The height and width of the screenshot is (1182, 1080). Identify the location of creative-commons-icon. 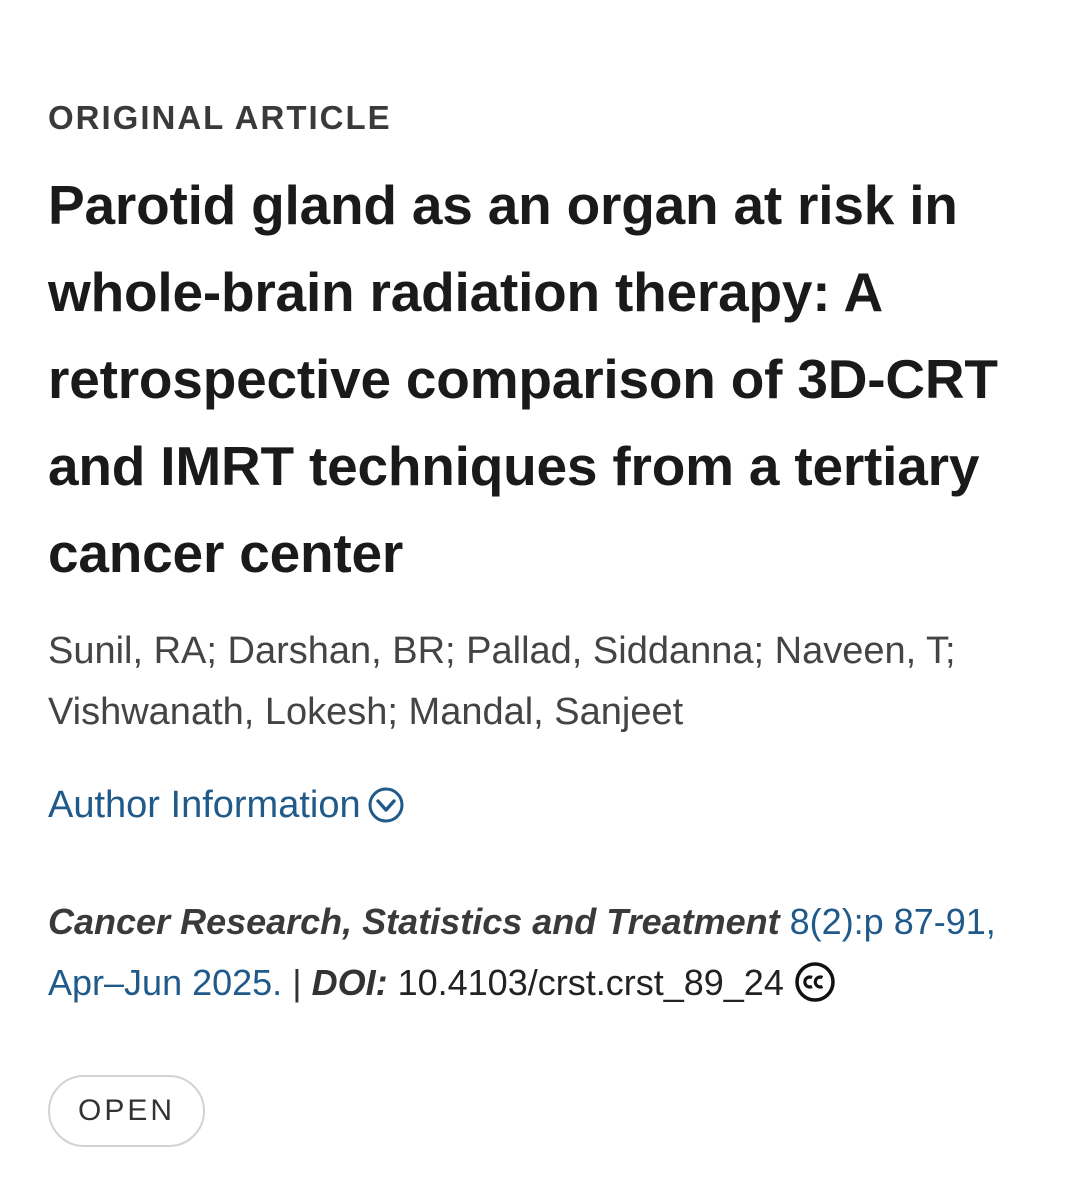
(815, 982).